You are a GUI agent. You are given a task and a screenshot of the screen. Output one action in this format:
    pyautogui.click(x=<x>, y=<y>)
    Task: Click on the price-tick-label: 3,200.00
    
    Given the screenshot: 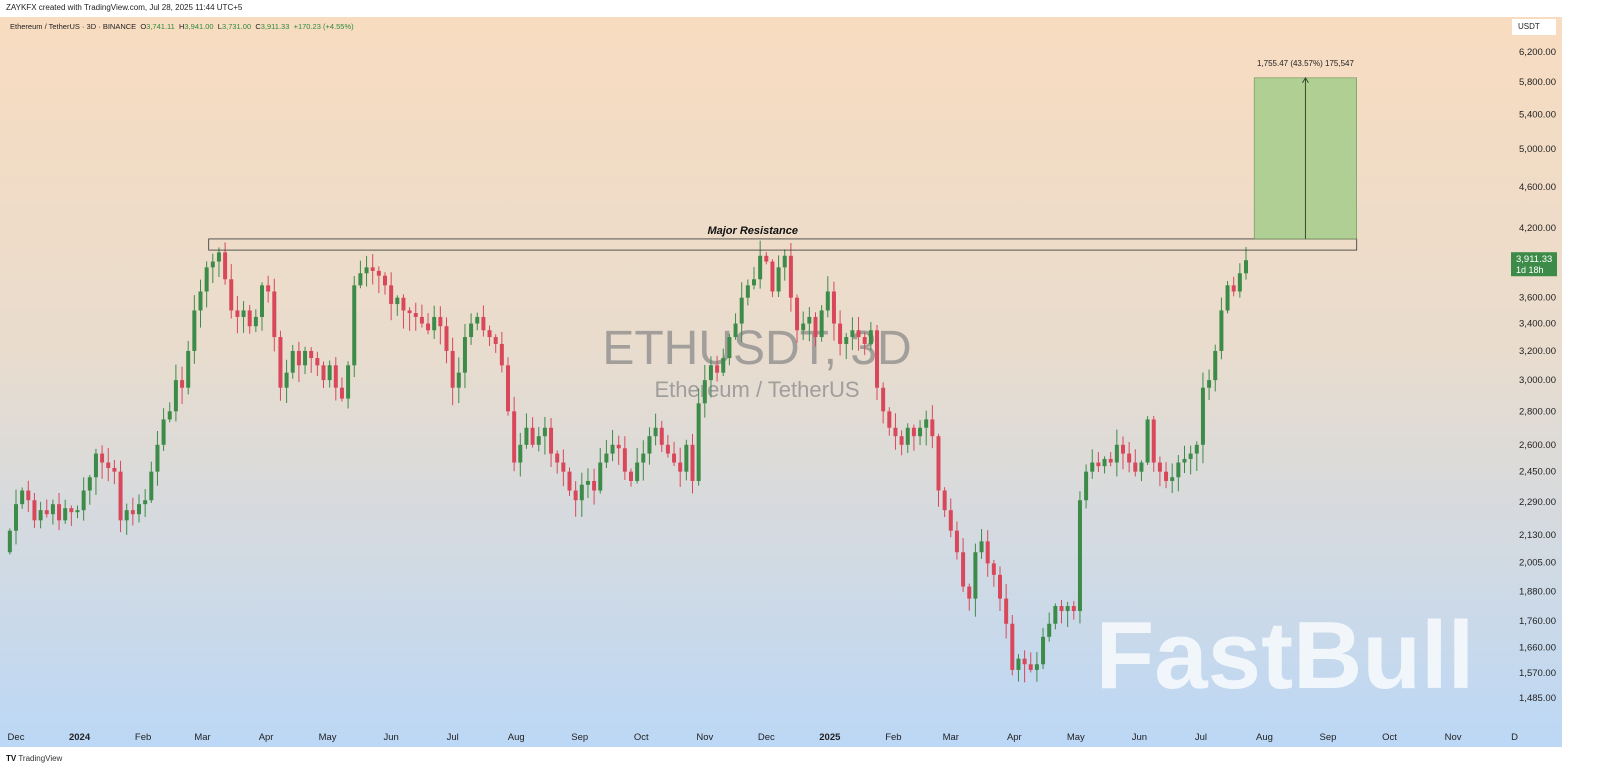 What is the action you would take?
    pyautogui.click(x=1537, y=351)
    